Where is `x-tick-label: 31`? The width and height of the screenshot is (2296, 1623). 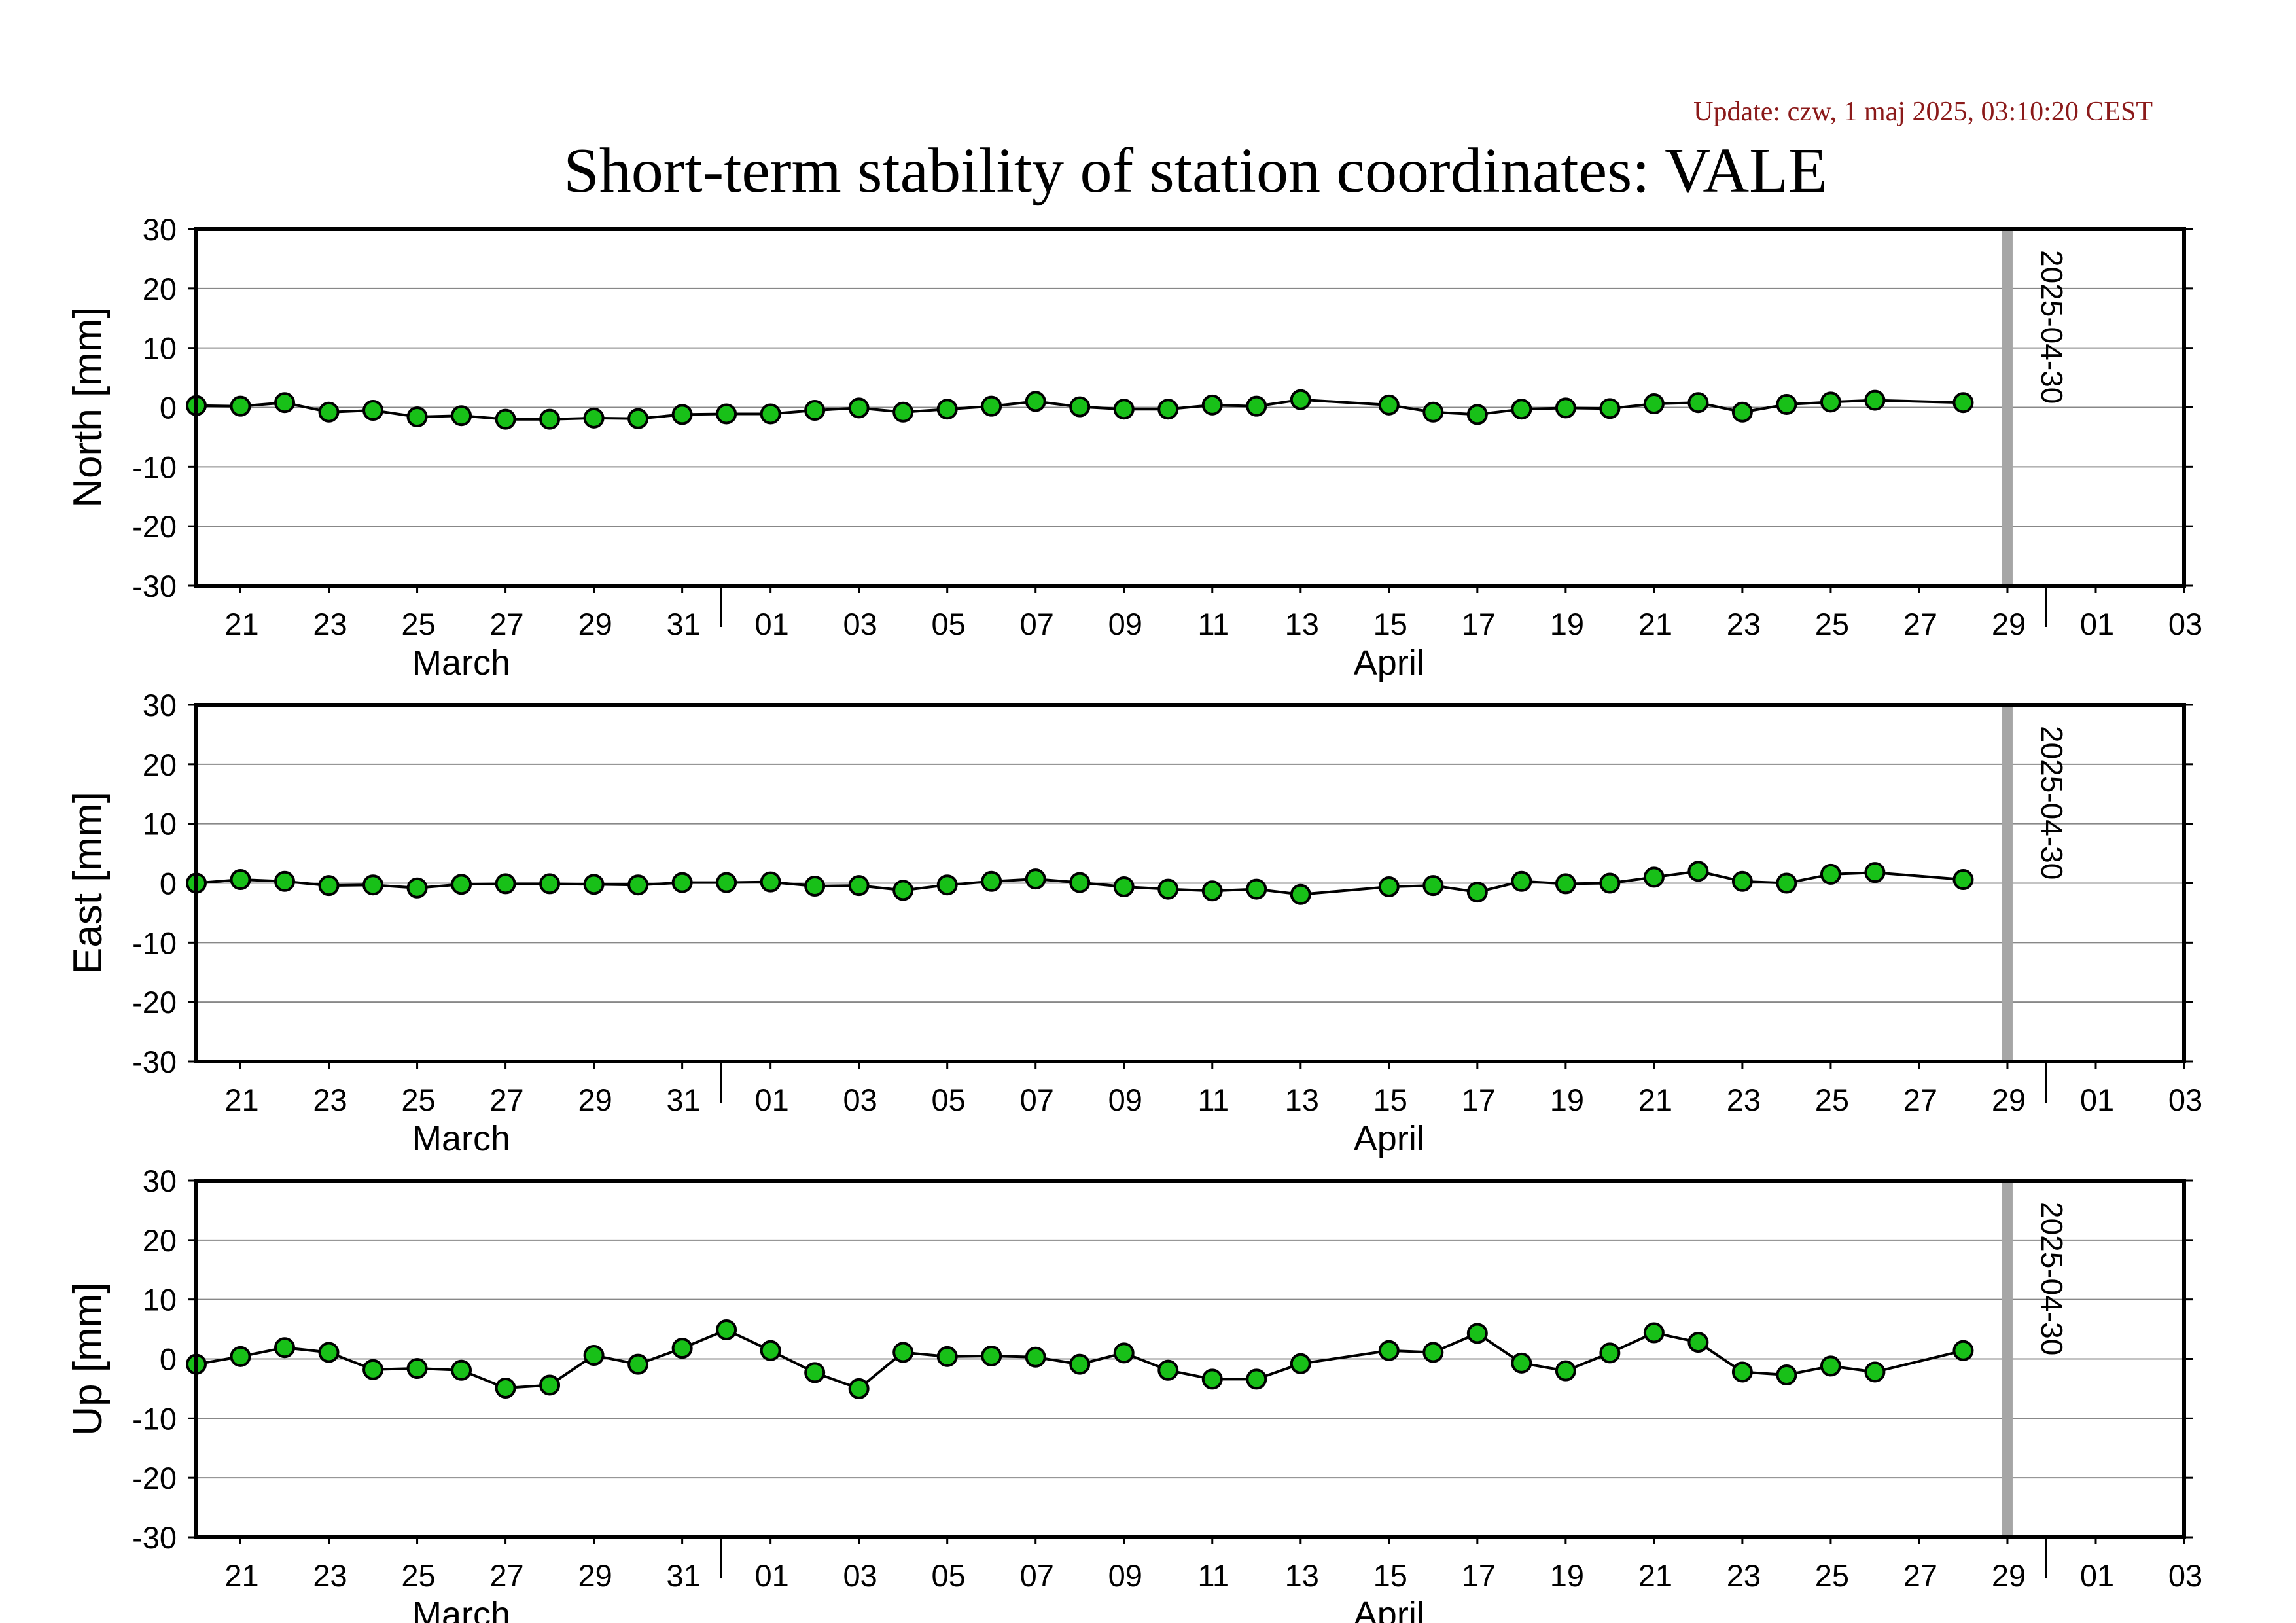 x-tick-label: 31 is located at coordinates (683, 1099).